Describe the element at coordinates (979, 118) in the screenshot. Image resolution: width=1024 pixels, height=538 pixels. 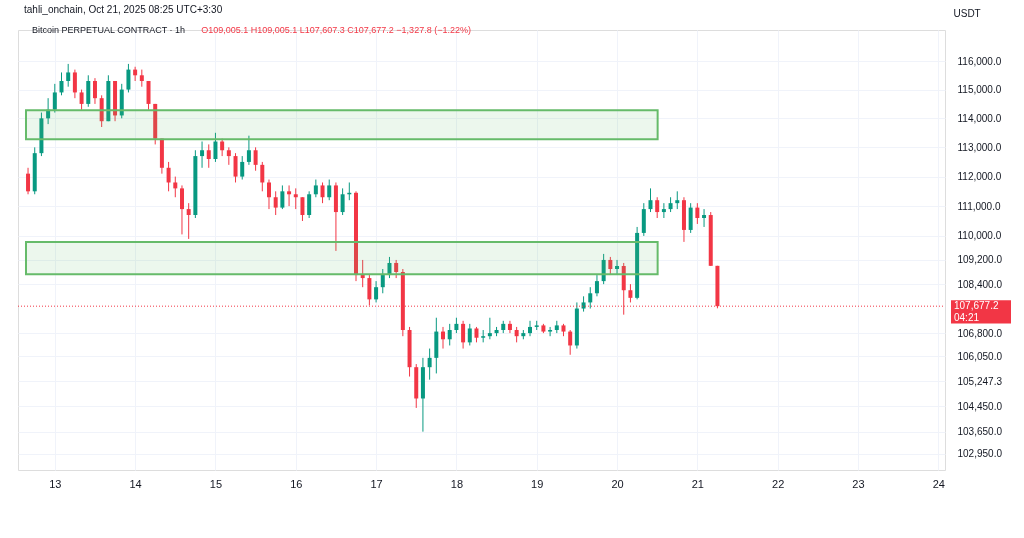
I see `y-tick-label: 114,000.0` at that location.